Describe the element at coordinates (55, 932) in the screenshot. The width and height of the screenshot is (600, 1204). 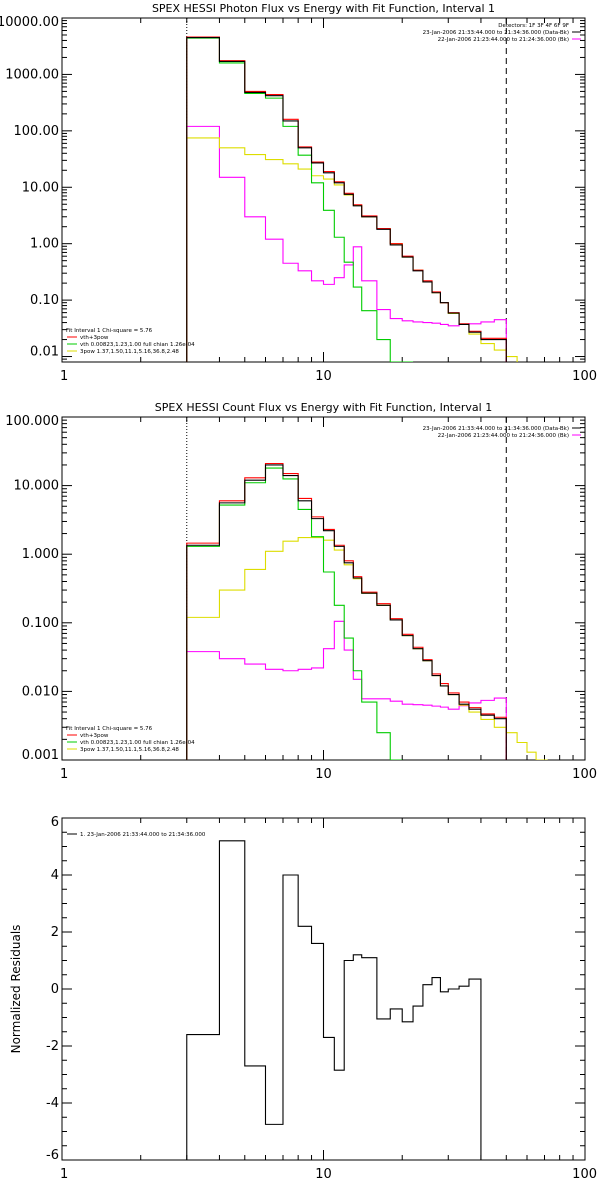
I see `y-tick-label: 2` at that location.